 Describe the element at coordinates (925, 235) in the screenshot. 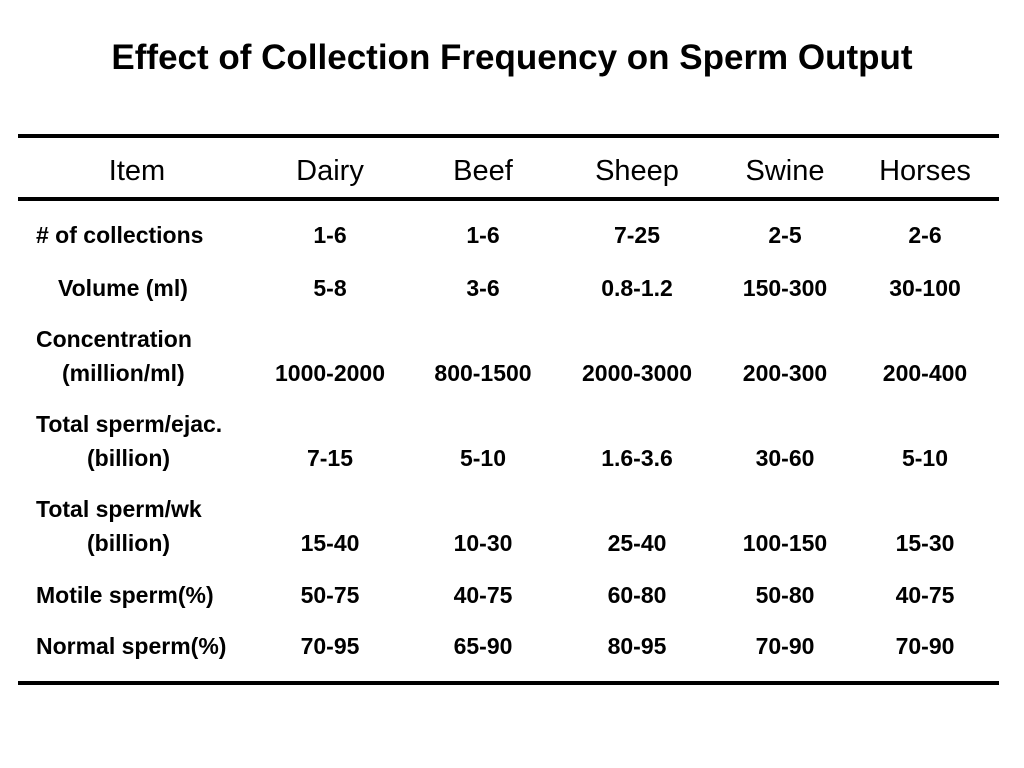

I see `cell-collections-horses: 2-6` at that location.